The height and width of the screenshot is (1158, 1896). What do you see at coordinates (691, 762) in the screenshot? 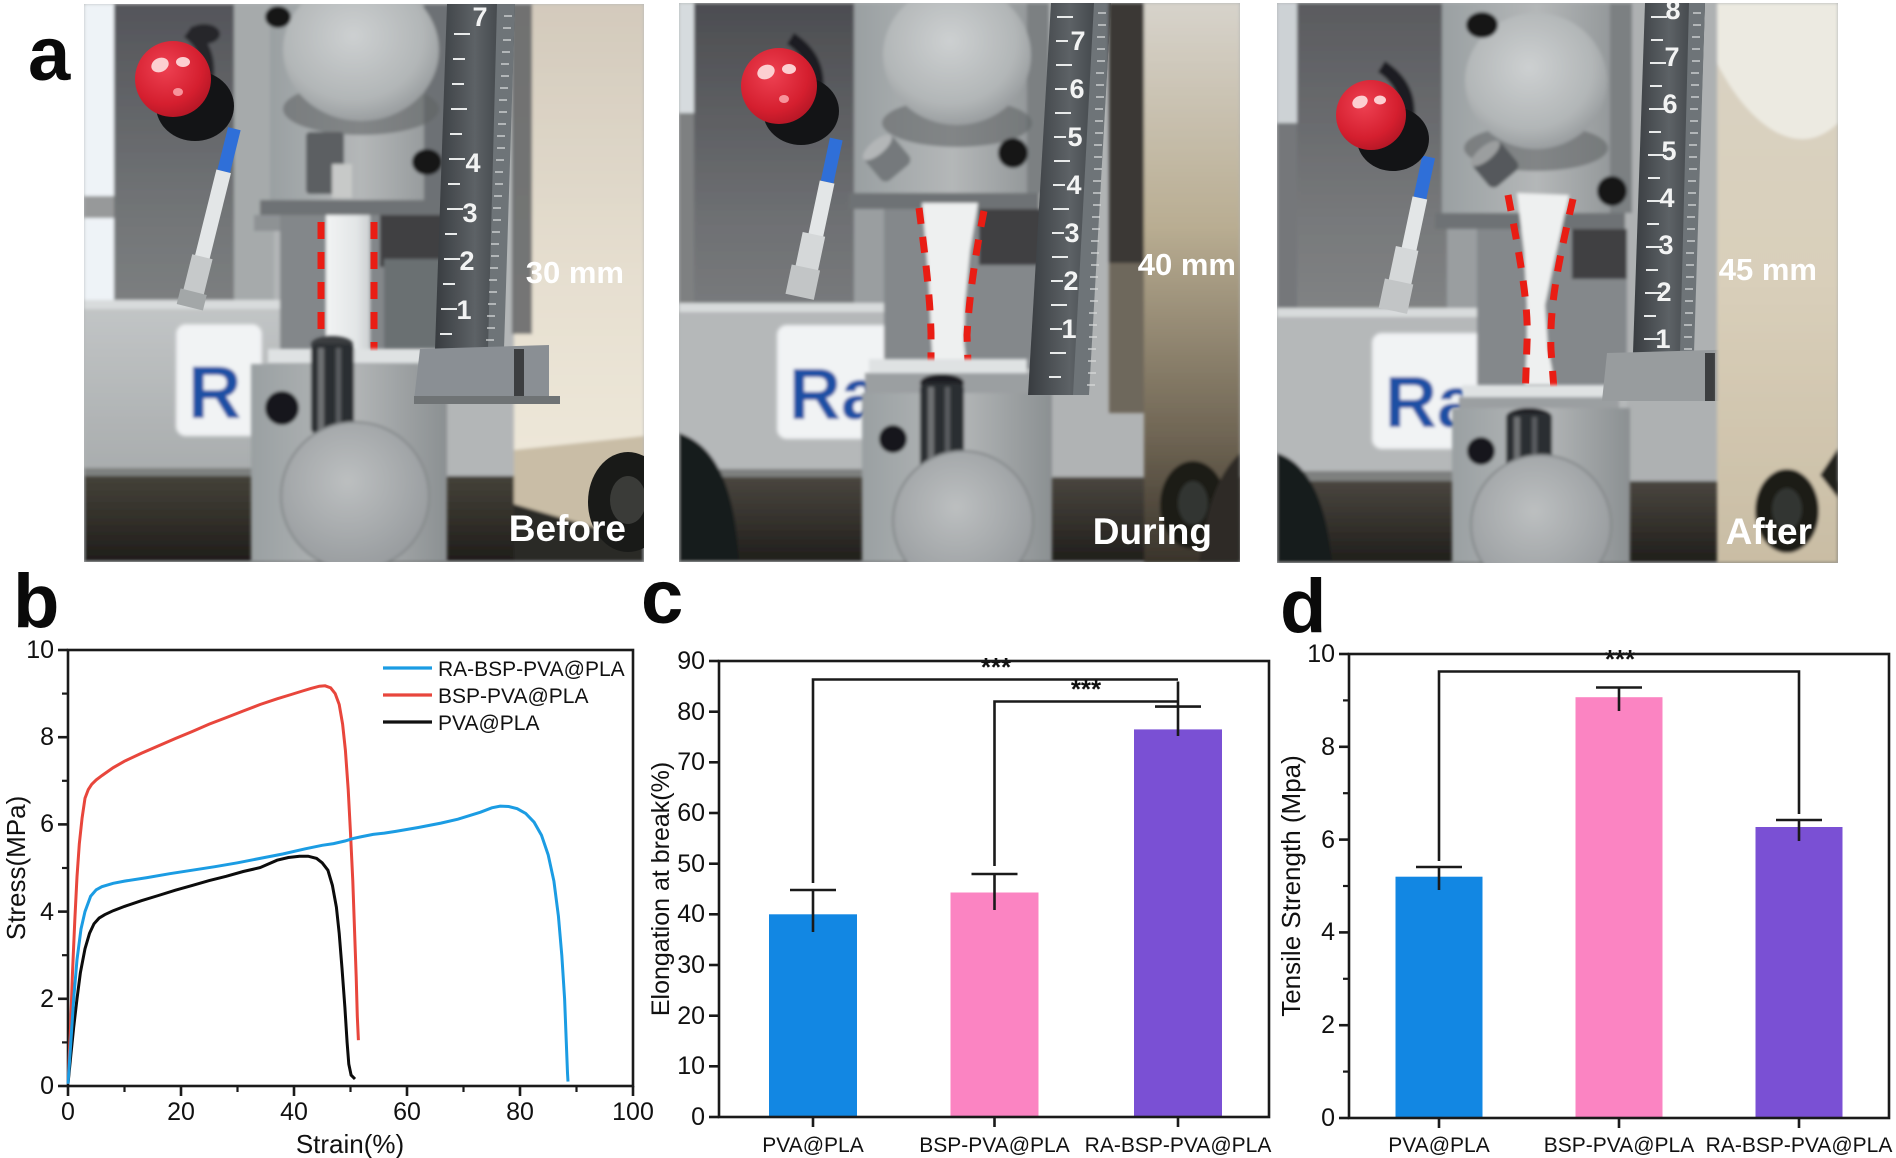
I see `svg-text: 70` at bounding box center [691, 762].